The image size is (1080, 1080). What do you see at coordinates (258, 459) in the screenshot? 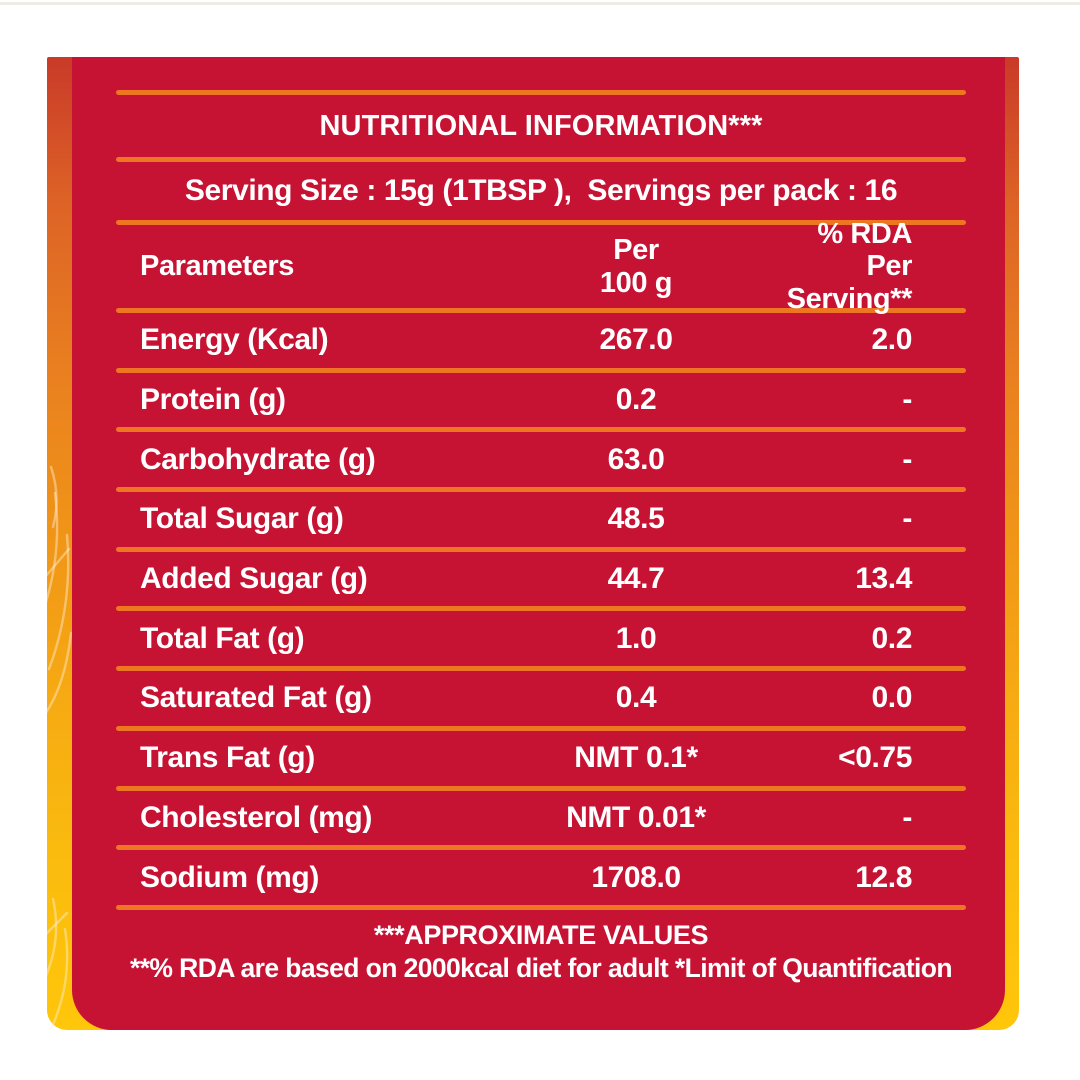
I see `row-label: Carbohydrate (g)` at bounding box center [258, 459].